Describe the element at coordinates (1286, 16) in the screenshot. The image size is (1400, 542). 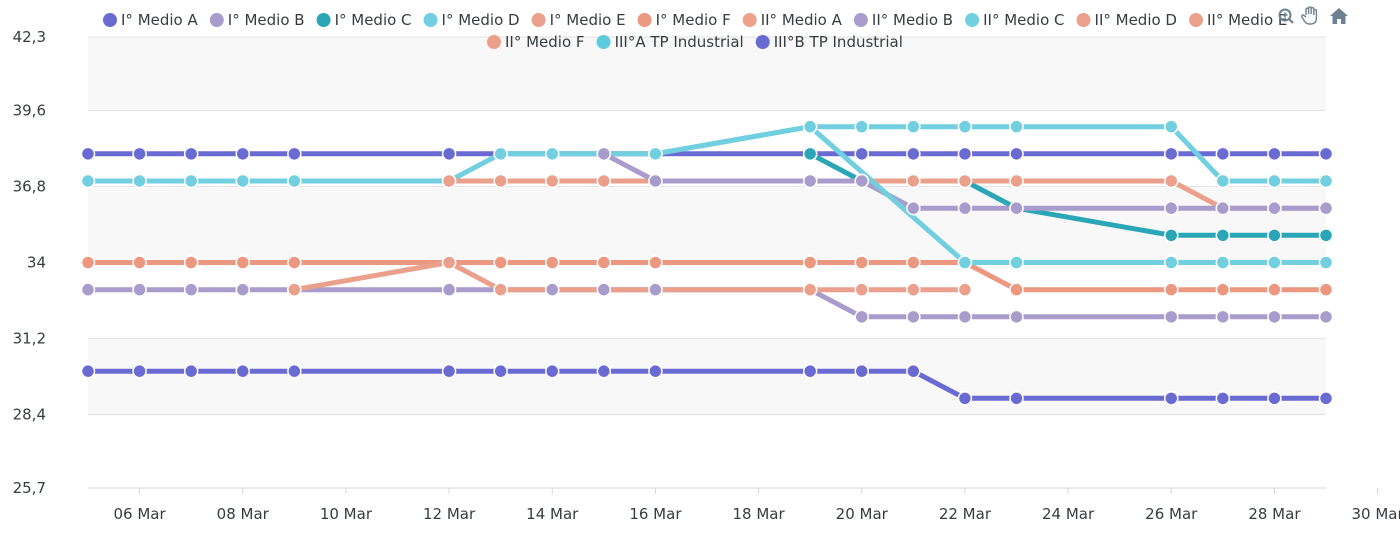
I see `zoom-in-icon` at that location.